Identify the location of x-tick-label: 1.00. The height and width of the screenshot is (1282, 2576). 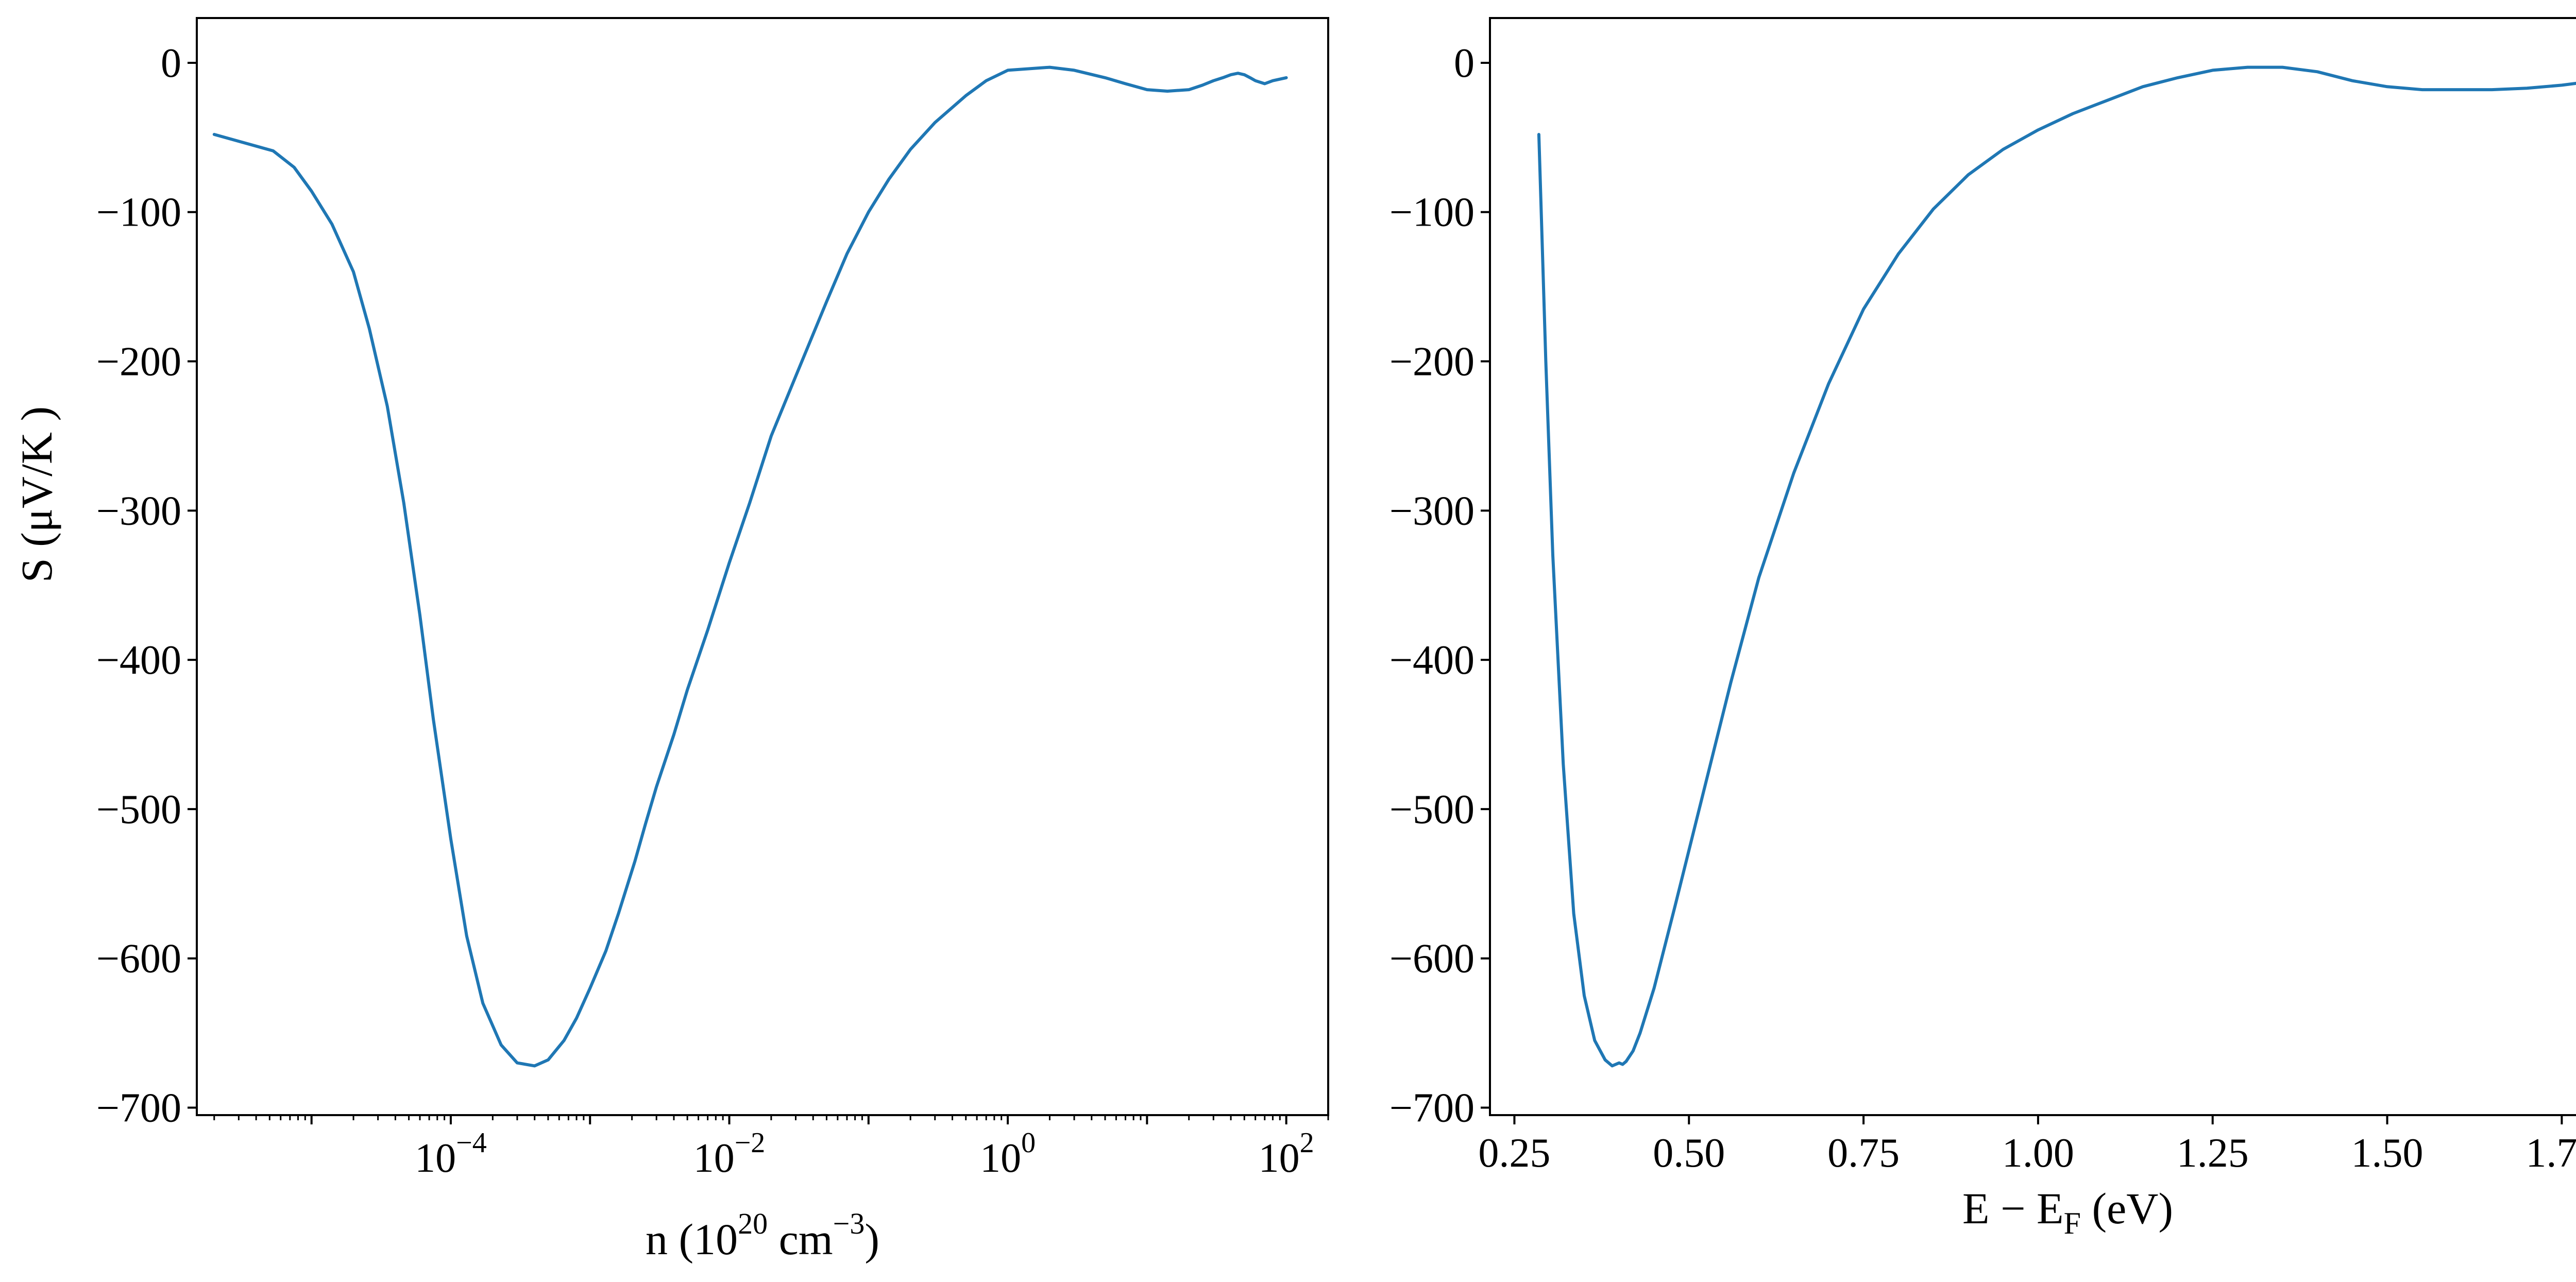
(2038, 1153).